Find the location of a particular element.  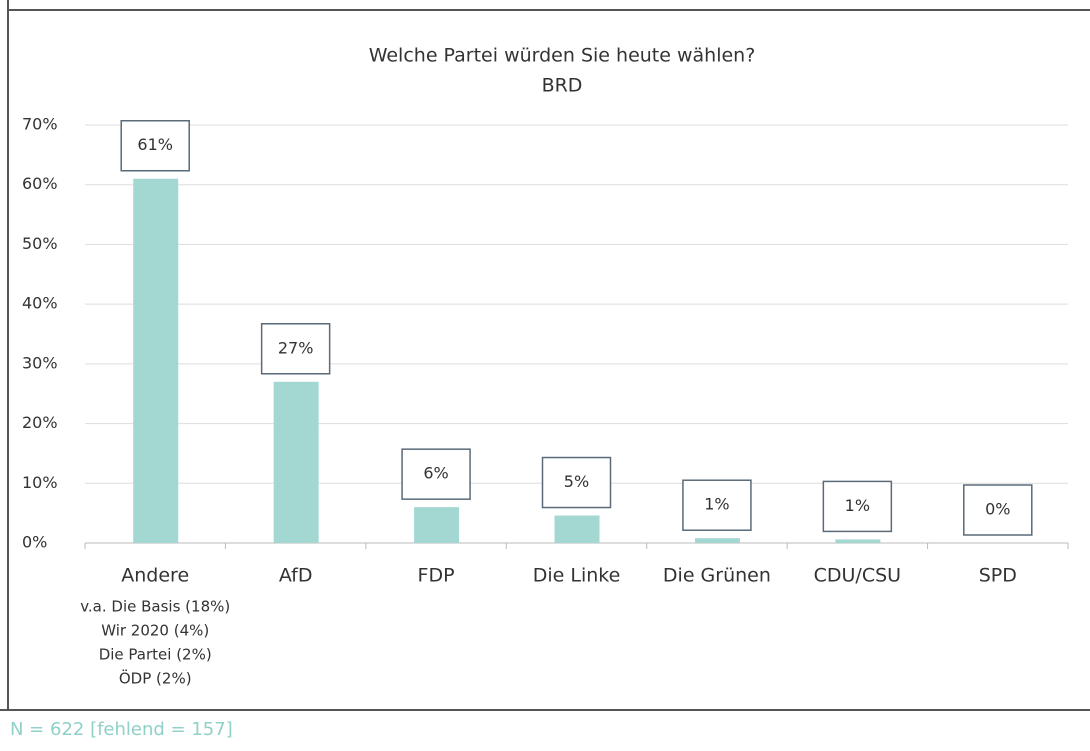

y-tick-label: 10% is located at coordinates (40, 482).